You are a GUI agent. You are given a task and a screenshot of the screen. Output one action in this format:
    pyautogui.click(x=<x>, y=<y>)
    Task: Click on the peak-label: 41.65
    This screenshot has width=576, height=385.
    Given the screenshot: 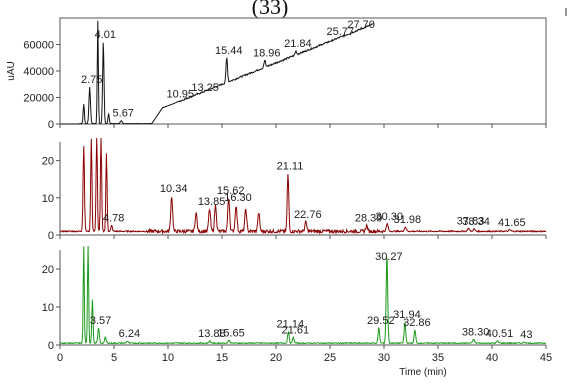 What is the action you would take?
    pyautogui.click(x=512, y=223)
    